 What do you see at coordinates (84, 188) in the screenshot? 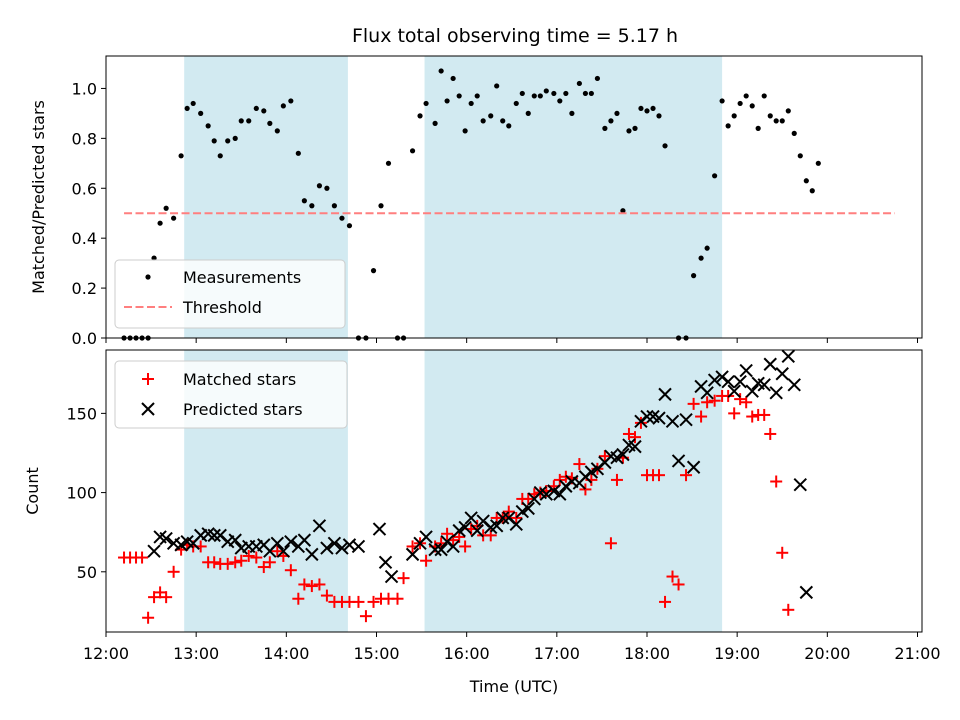
I see `y-tick-label: 0.6` at bounding box center [84, 188].